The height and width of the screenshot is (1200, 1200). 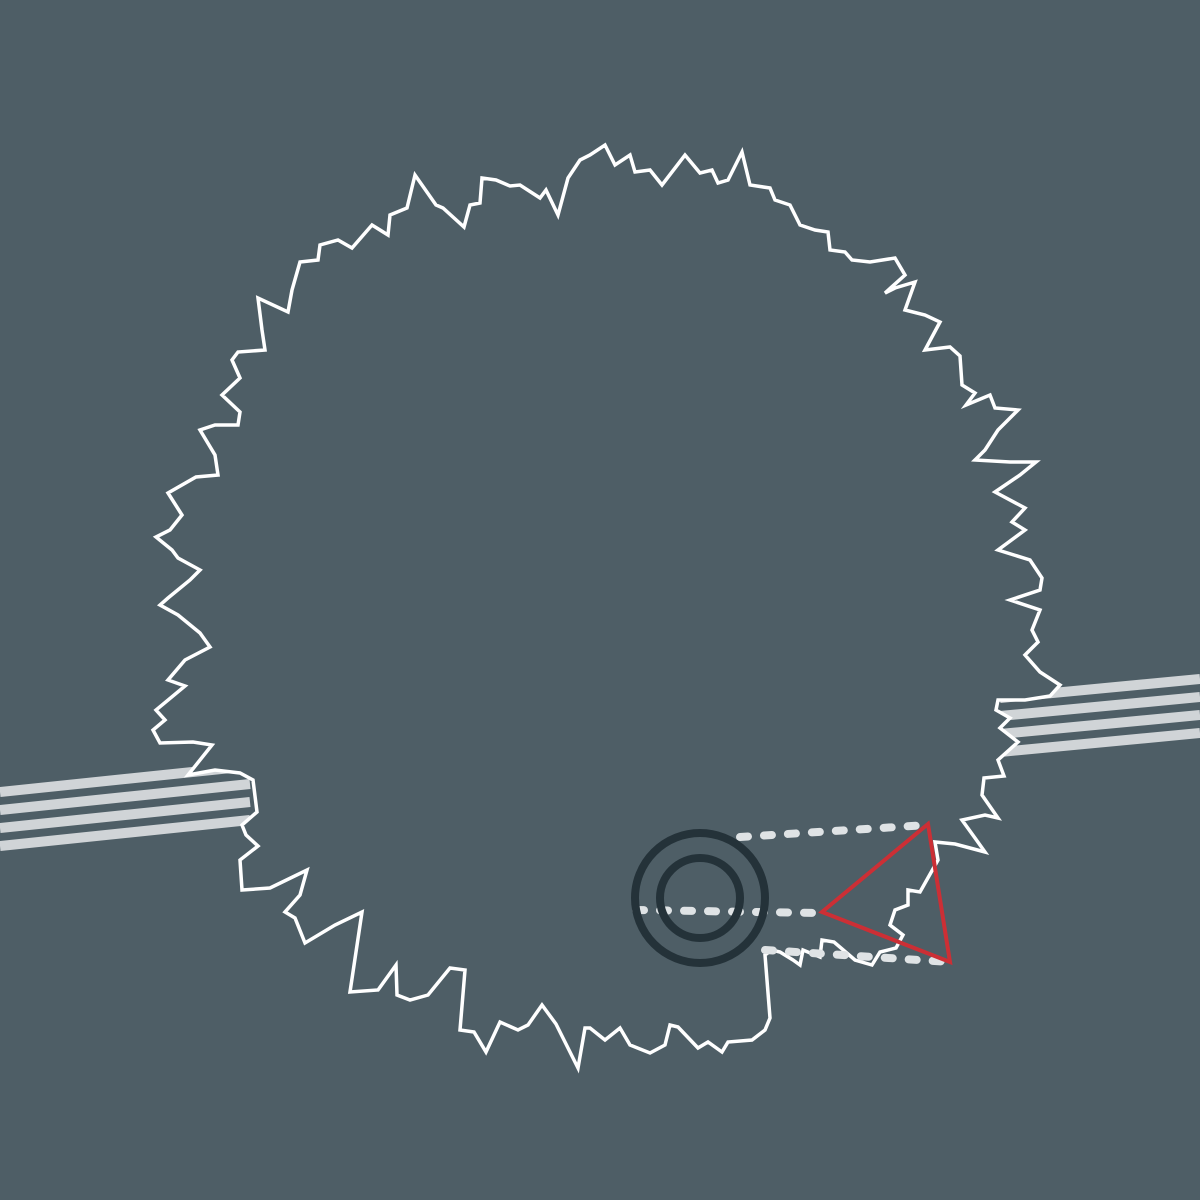 I want to click on target-inner-ring, so click(x=700, y=898).